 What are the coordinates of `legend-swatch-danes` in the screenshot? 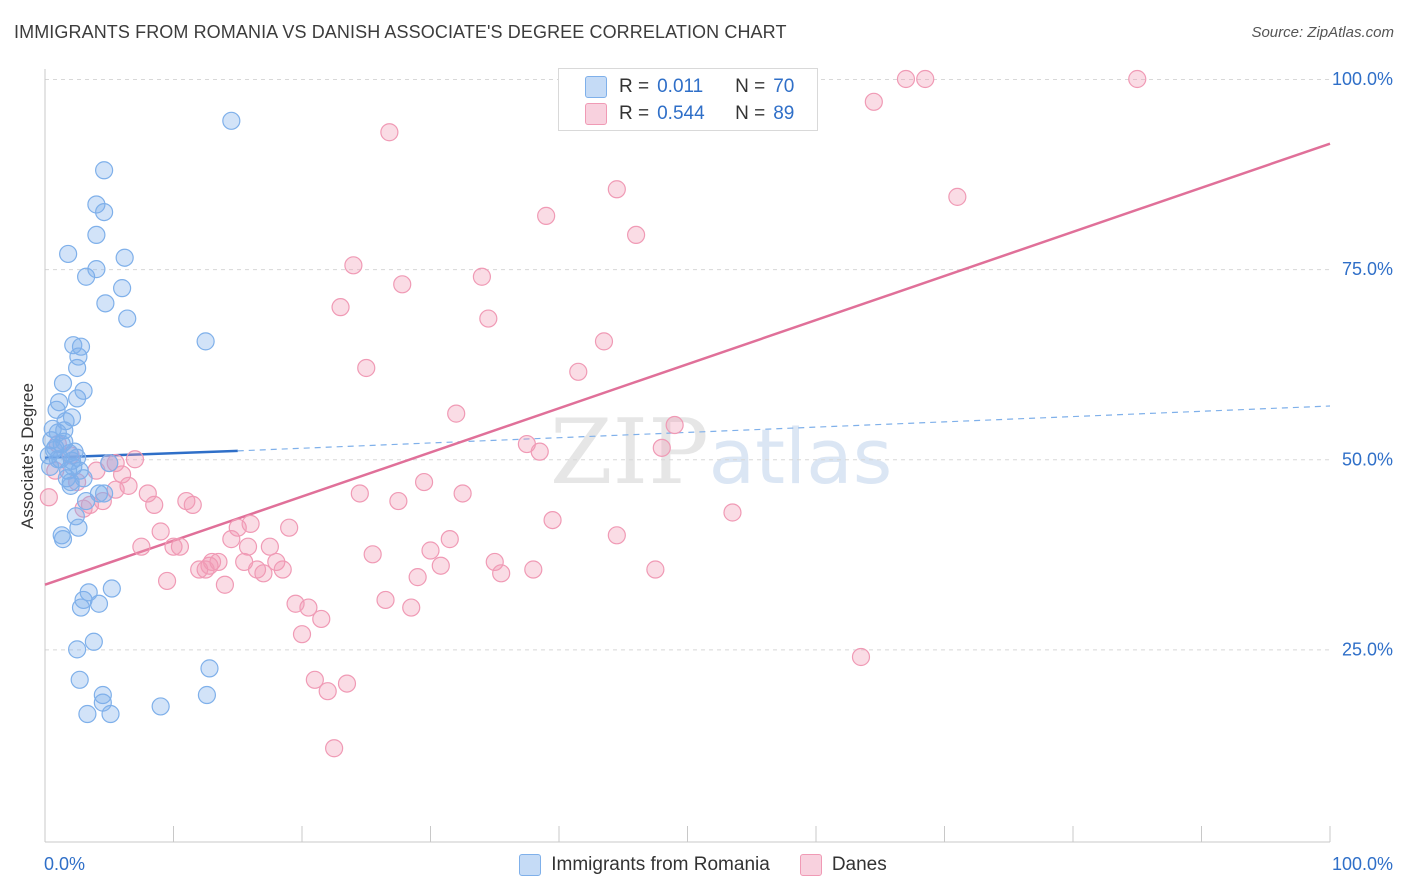 It's located at (810, 865).